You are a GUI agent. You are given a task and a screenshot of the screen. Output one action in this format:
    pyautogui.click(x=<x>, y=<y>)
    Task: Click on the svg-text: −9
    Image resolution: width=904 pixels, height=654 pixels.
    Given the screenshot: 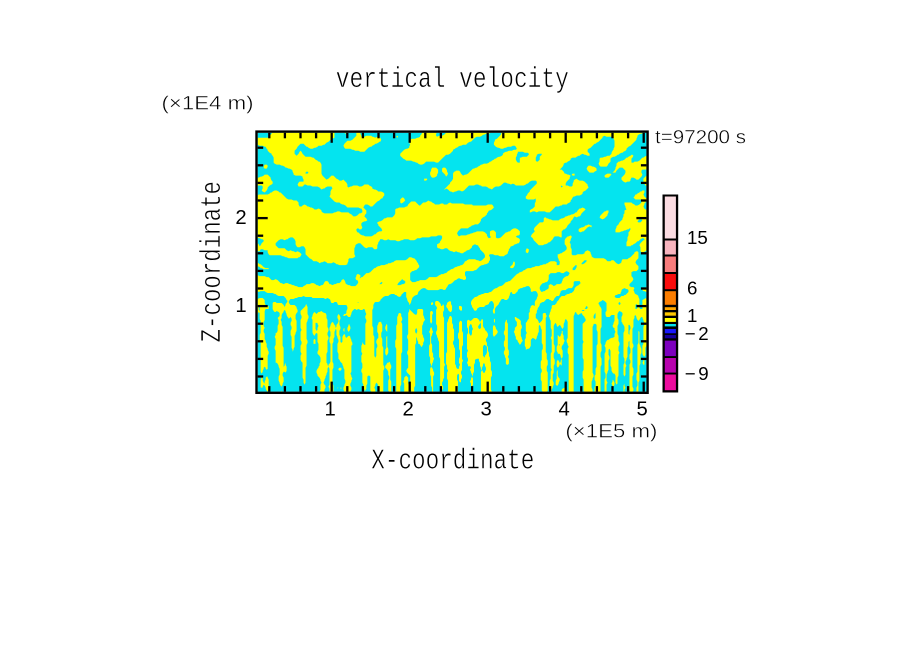 What is the action you would take?
    pyautogui.click(x=697, y=373)
    